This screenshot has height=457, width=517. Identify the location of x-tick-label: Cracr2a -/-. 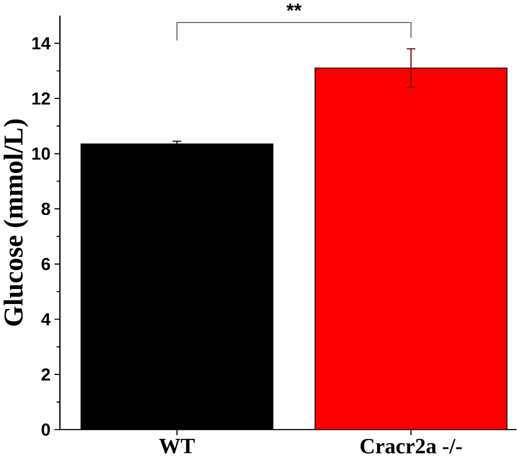
(411, 446).